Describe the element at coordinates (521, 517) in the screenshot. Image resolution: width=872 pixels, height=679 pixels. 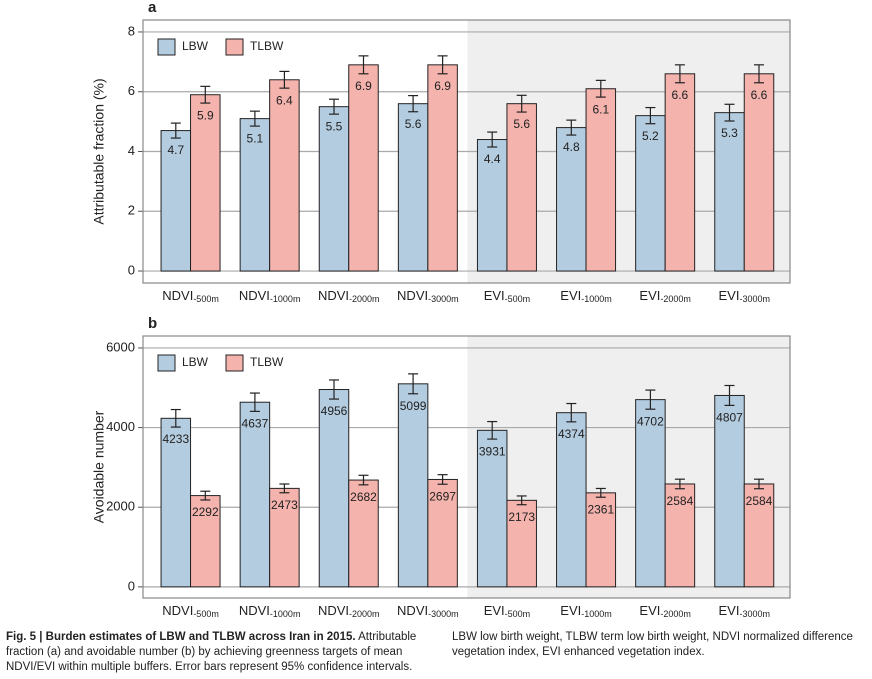
I see `value-label: 2173` at that location.